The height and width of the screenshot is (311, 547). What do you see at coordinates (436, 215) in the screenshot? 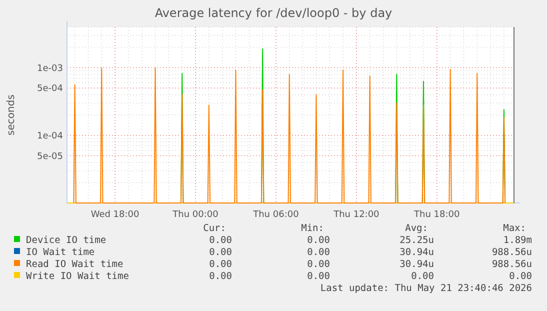
I see `x-tick-label: Thu 18:00` at bounding box center [436, 215].